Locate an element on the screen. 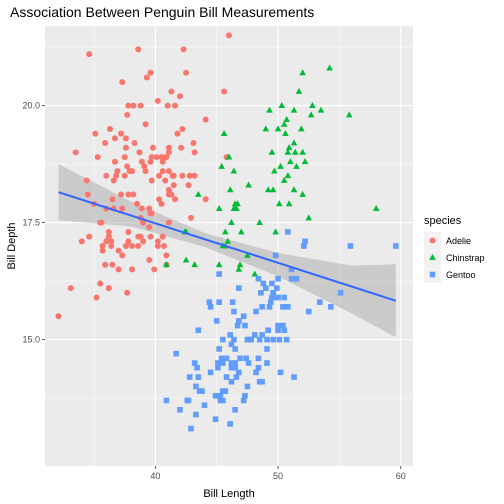 The height and width of the screenshot is (504, 504). y-tick-label: 17.5 is located at coordinates (31, 223).